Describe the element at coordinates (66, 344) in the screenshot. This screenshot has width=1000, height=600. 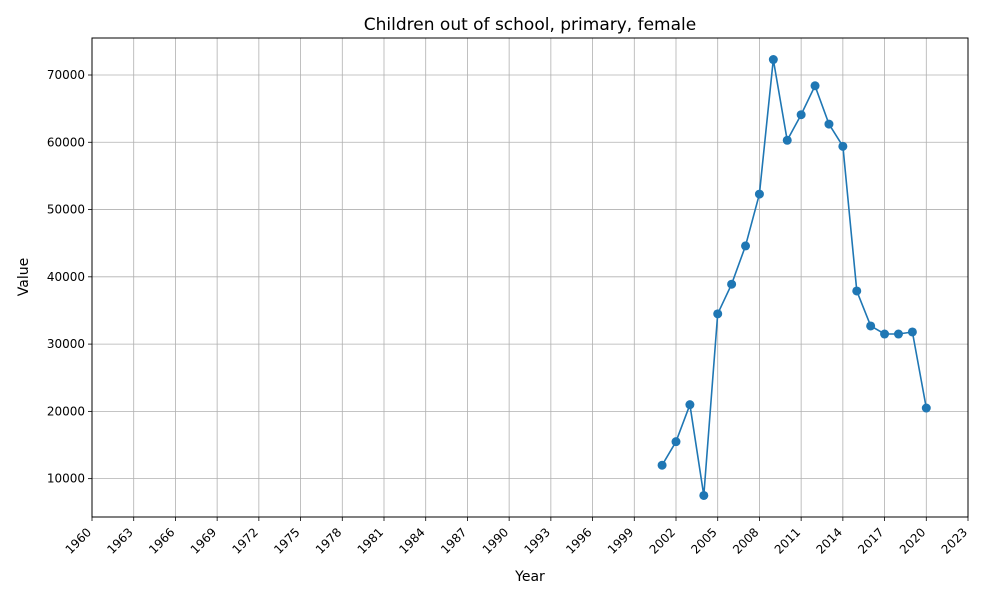
I see `y-tick-label: 30000` at that location.